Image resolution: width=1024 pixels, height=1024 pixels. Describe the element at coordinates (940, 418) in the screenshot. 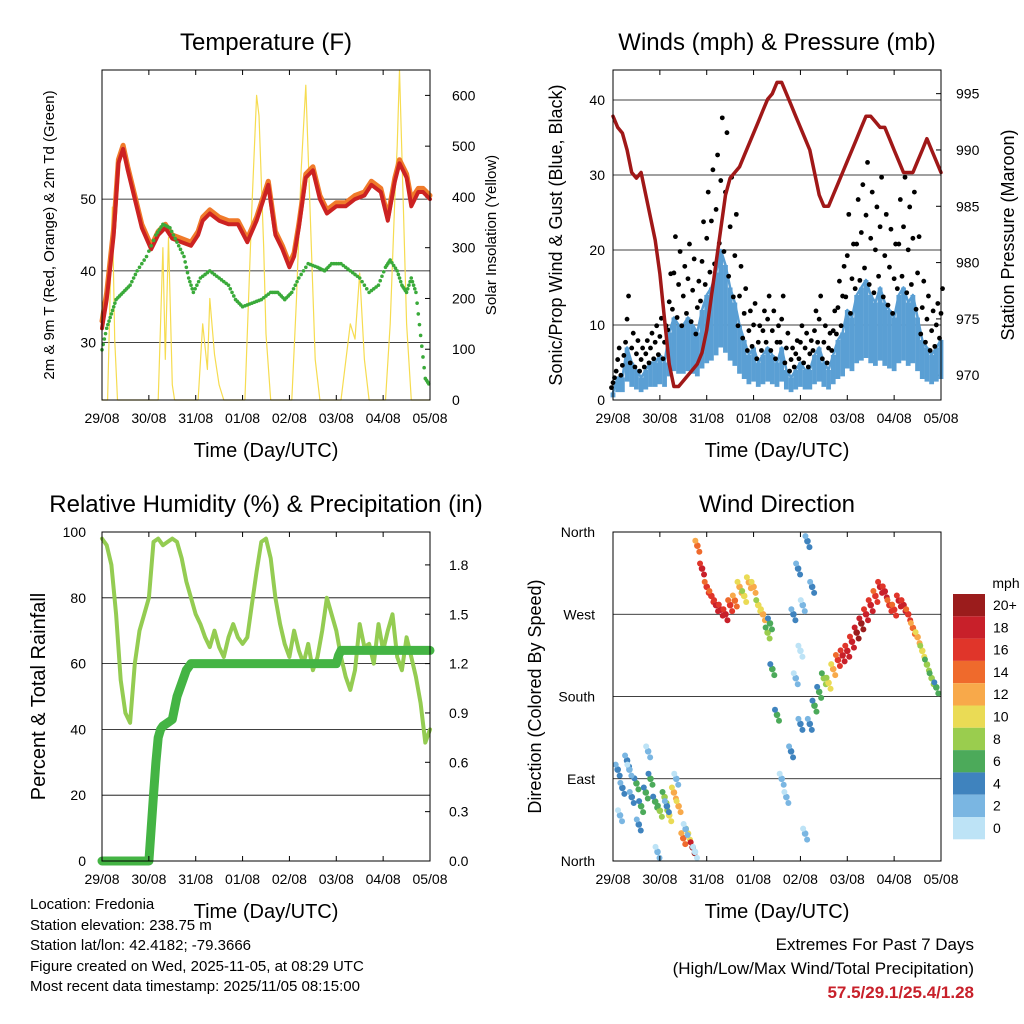

I see `winds-xtick-label: 05/08` at that location.